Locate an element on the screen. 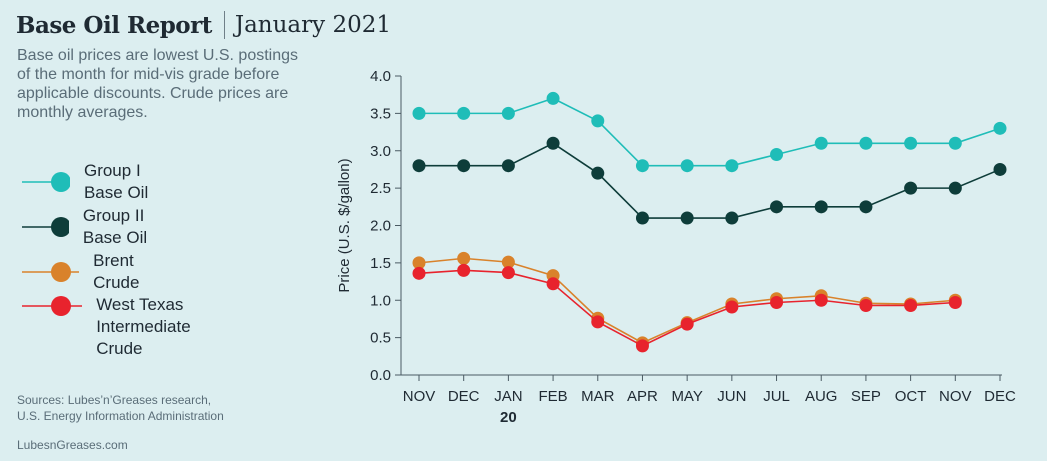 This screenshot has width=1047, height=461. legend-label-wti: West Texas Intermediate Crude is located at coordinates (143, 326).